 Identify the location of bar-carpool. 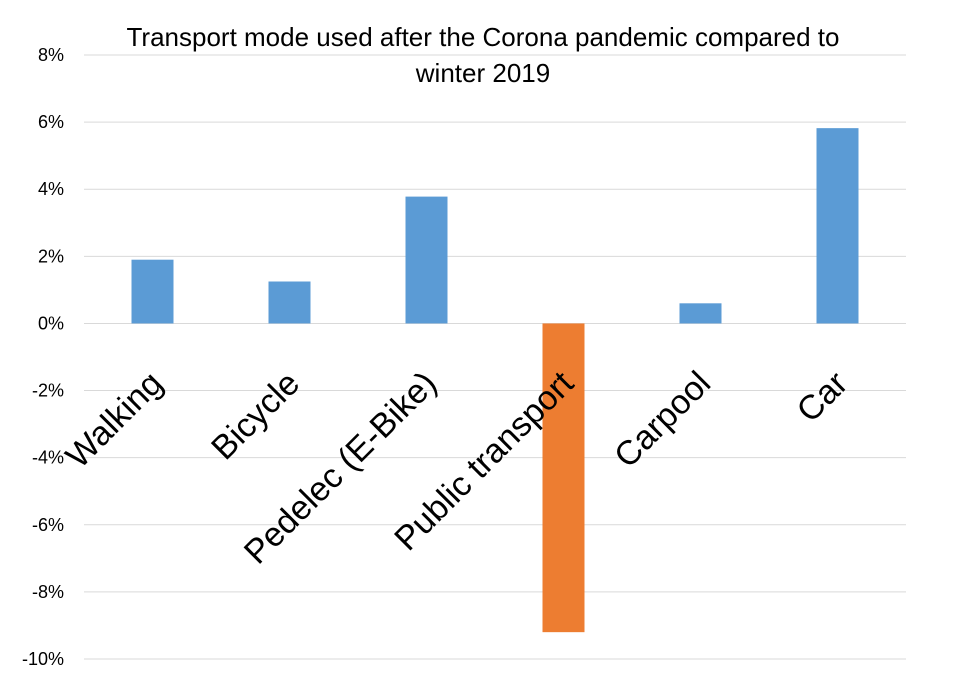
(700, 313).